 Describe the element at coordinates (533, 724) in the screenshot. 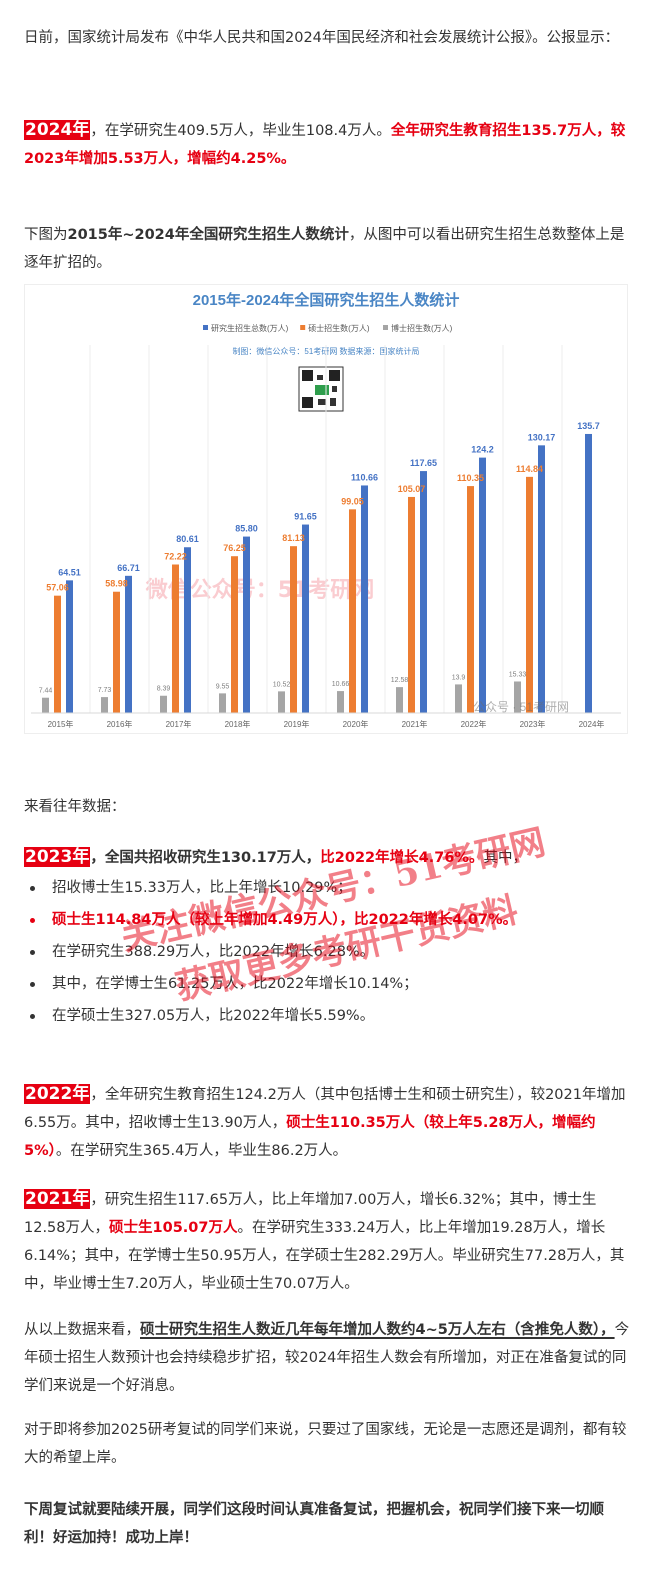

I see `x-tick-label: 2023年` at that location.